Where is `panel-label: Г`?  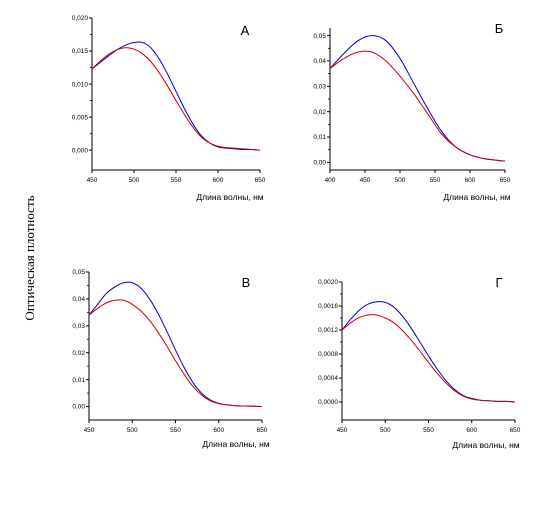
panel-label: Г is located at coordinates (498, 282).